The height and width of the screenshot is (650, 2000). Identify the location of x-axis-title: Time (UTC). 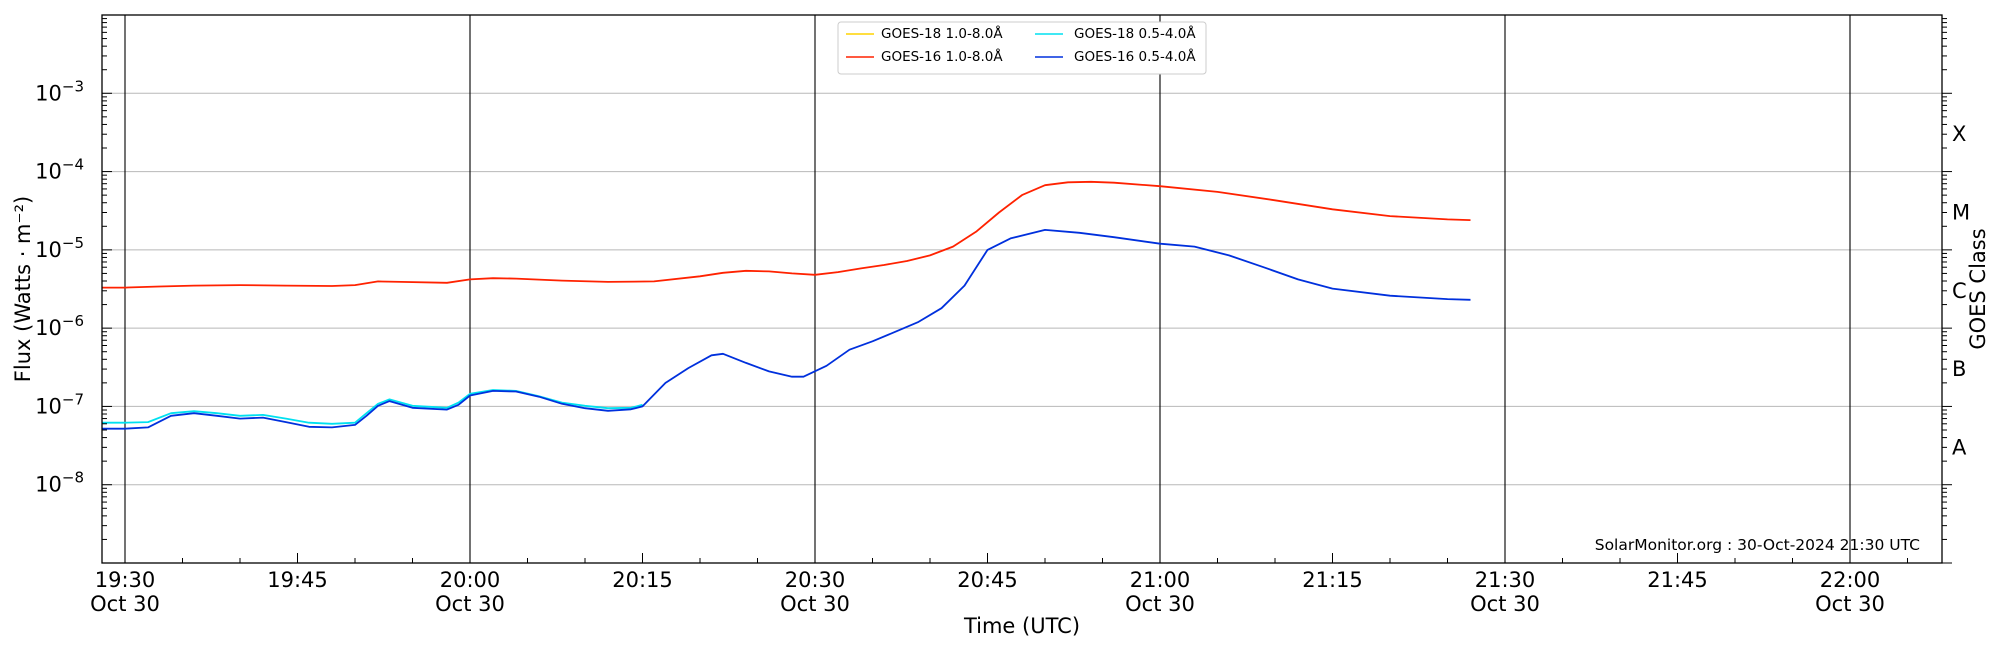
(1021, 626).